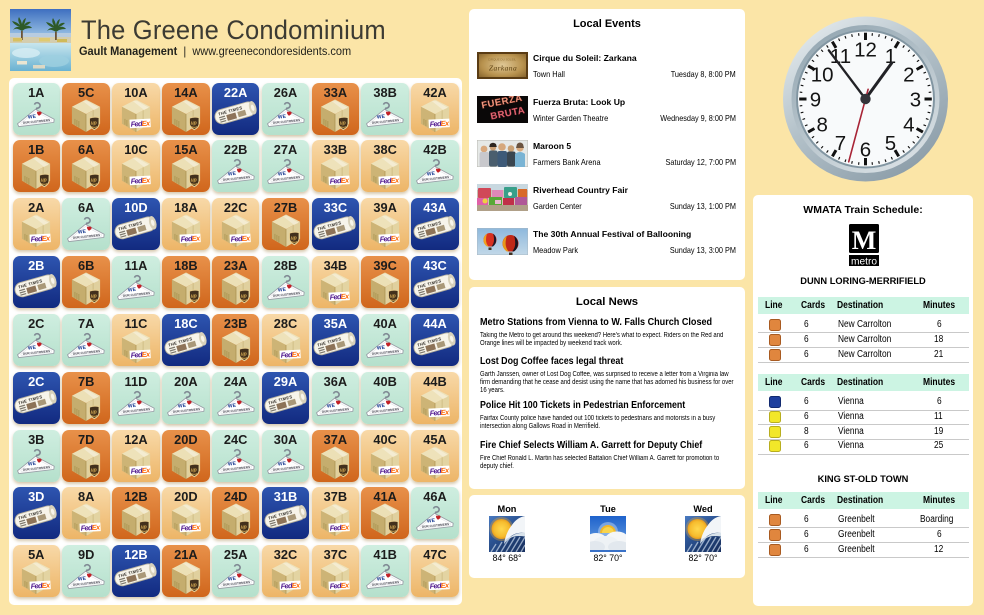  I want to click on svg-text: 3, so click(915, 100).